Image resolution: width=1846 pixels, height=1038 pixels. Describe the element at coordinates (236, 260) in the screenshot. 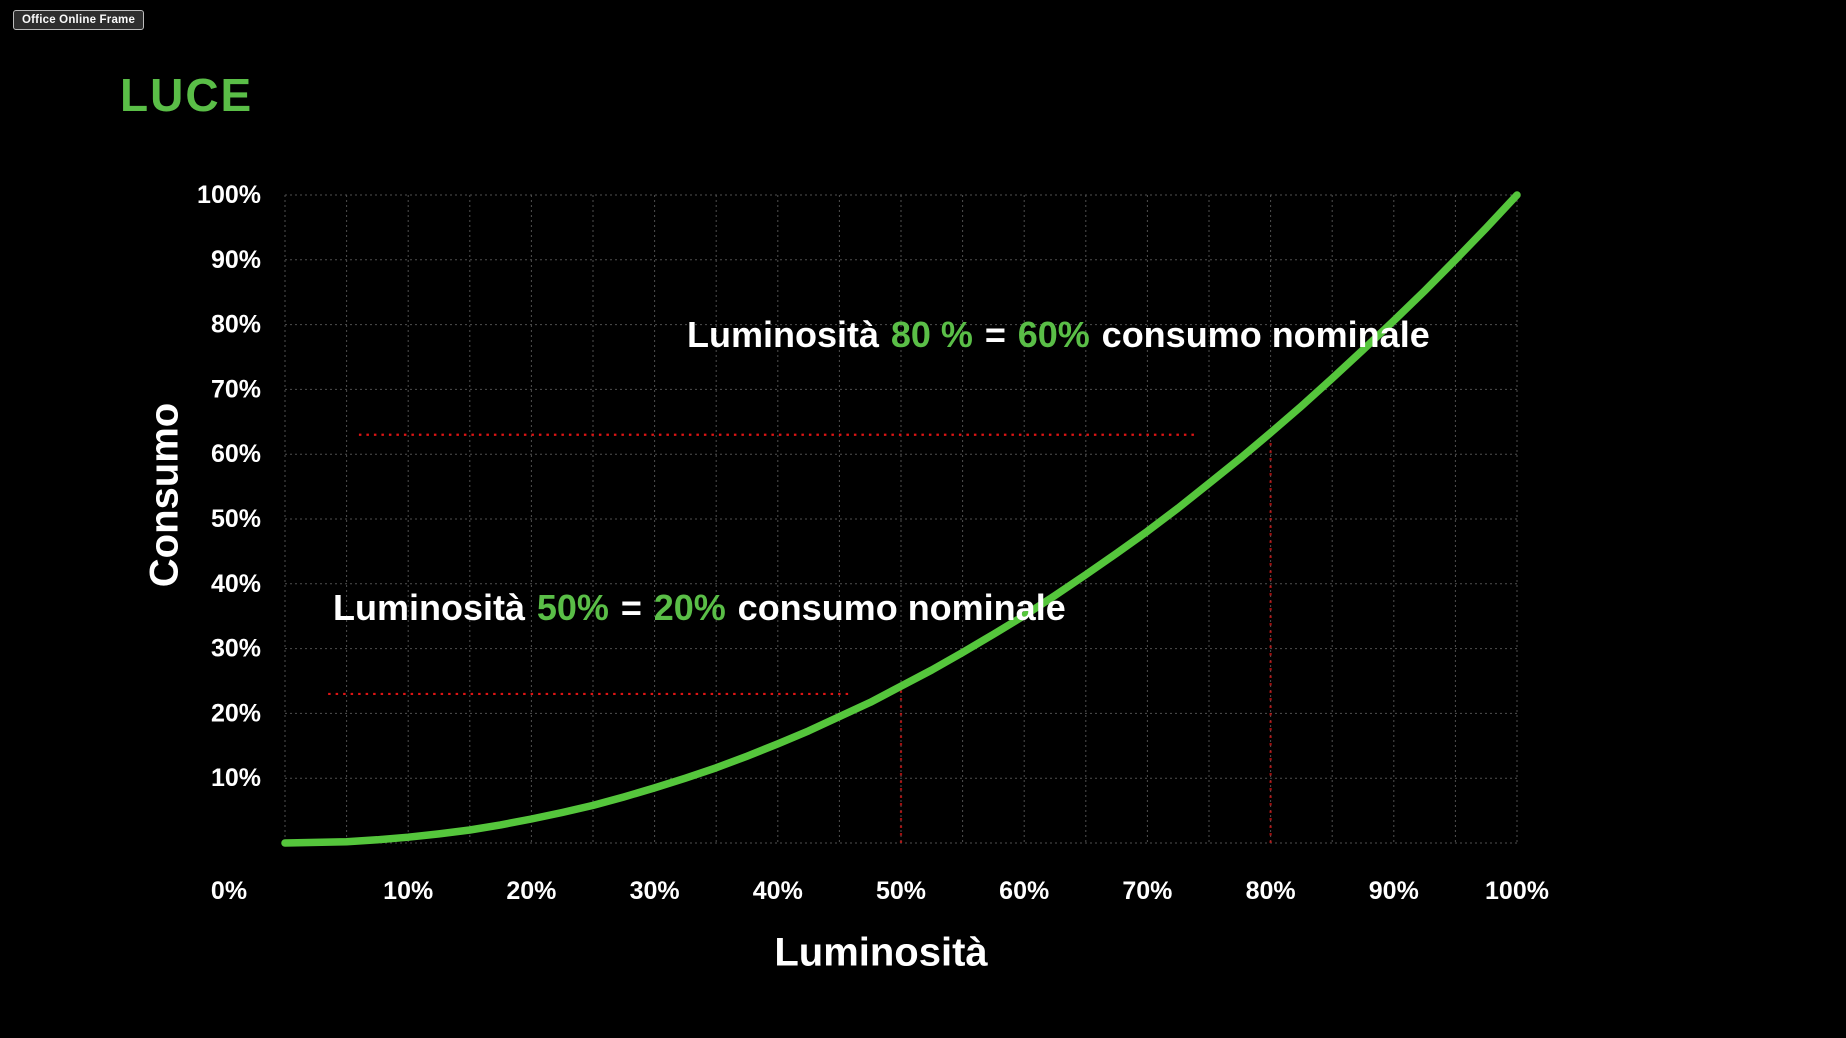

I see `y-tick-label: 90%` at that location.